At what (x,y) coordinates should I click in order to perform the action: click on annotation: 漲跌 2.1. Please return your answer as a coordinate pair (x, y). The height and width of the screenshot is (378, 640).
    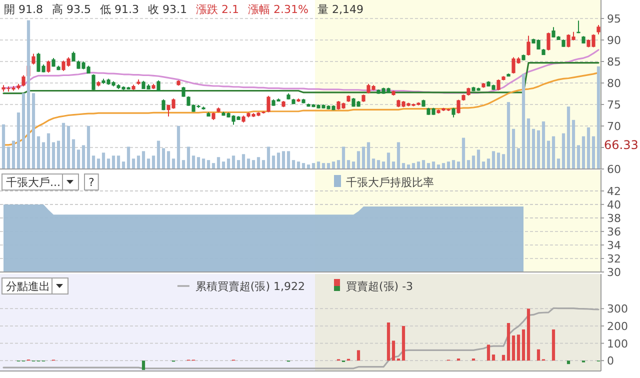
    Looking at the image, I should click on (217, 9).